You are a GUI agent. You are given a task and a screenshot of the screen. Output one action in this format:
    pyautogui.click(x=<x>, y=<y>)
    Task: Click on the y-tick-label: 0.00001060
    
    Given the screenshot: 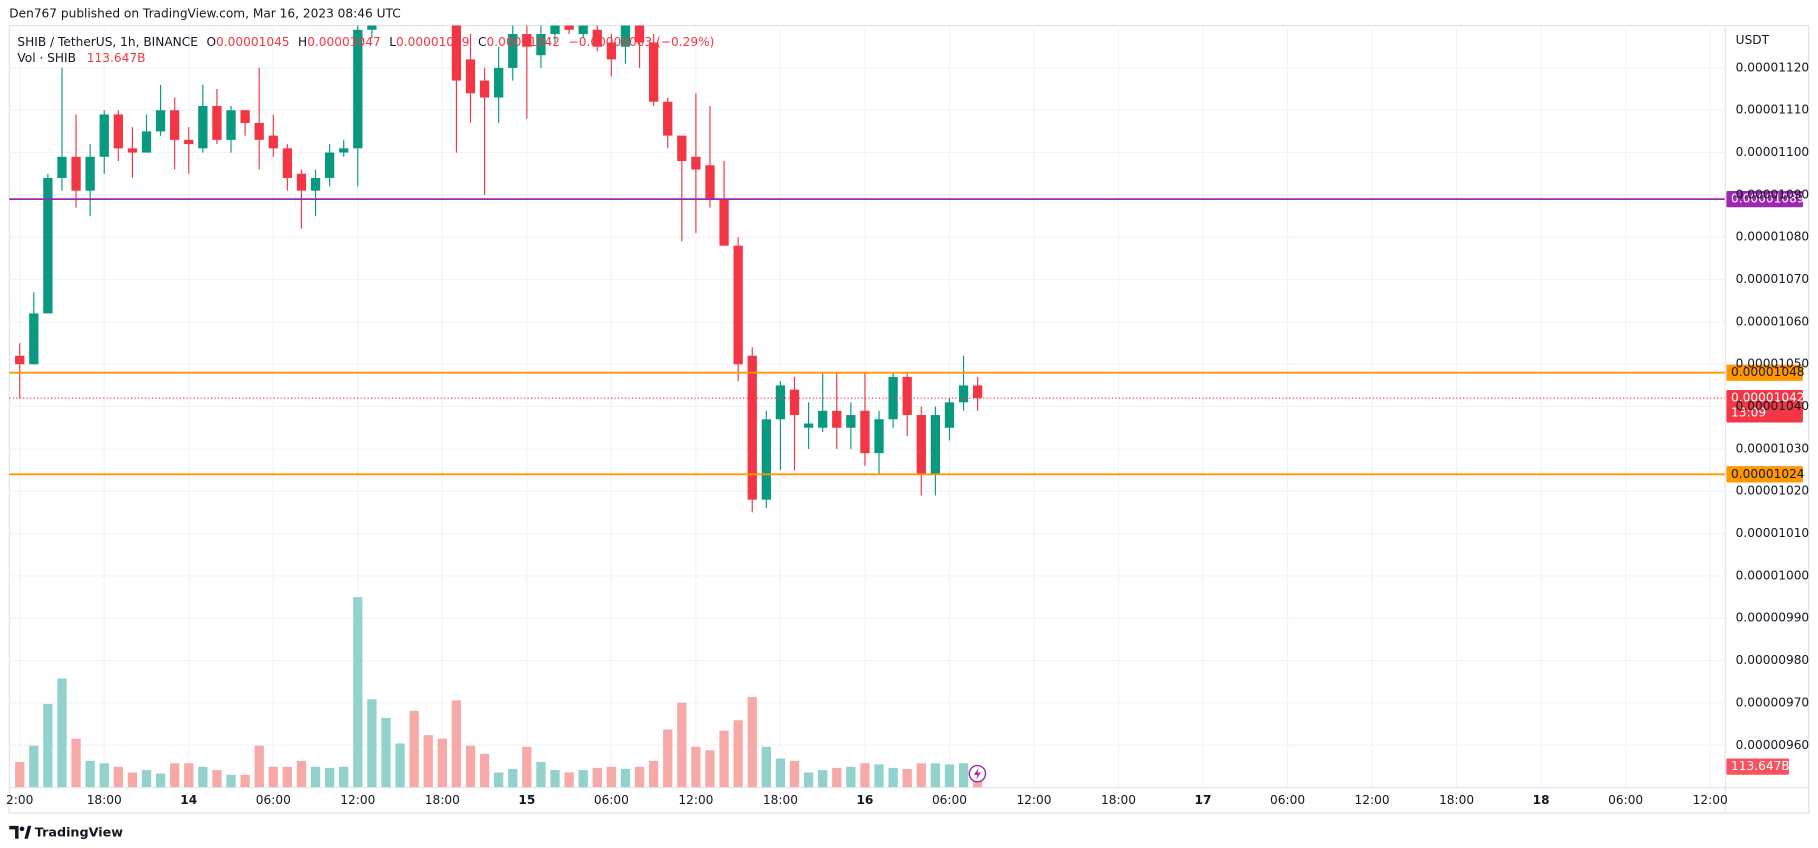 What is the action you would take?
    pyautogui.click(x=1773, y=321)
    